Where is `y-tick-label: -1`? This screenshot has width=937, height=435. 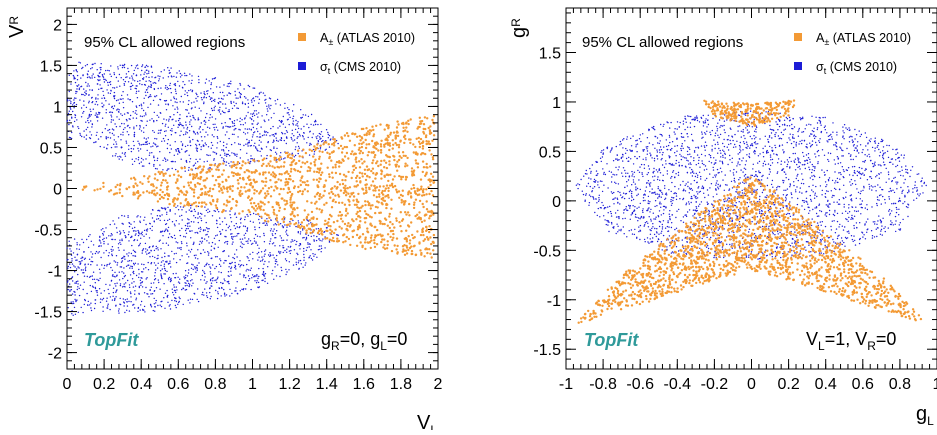 y-tick-label: -1 is located at coordinates (55, 272).